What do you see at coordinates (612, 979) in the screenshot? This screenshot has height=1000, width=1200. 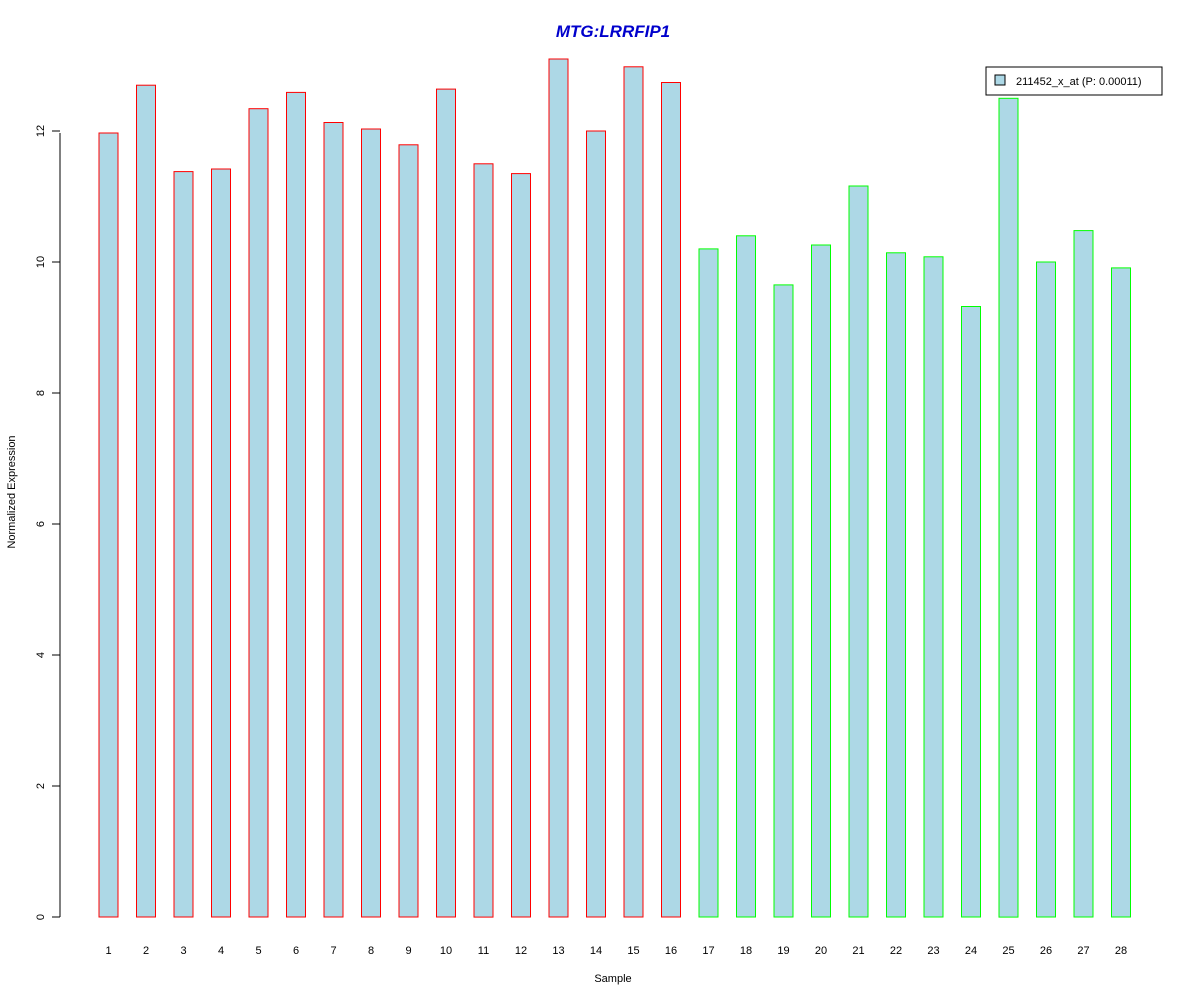 I see `x-axis-label: Sample` at bounding box center [612, 979].